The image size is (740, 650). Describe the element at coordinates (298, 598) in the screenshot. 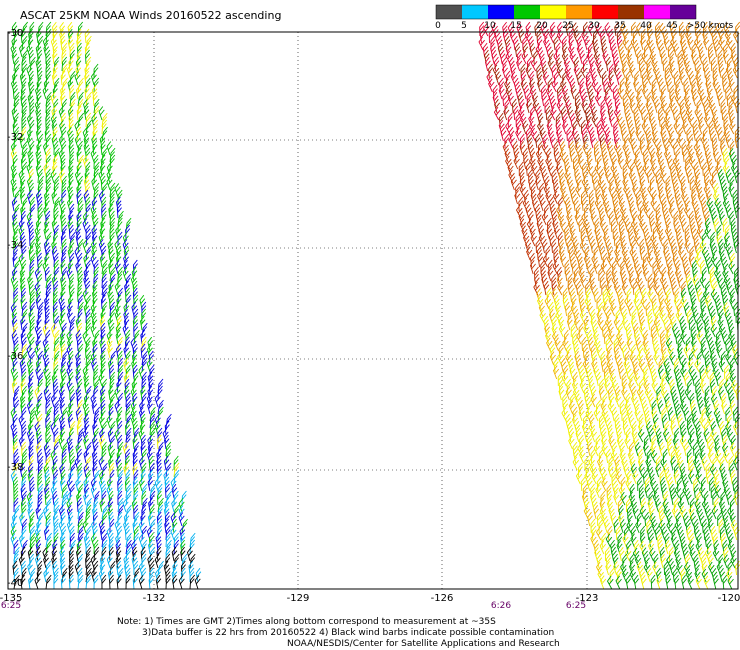

I see `lon-label-129: -129` at that location.